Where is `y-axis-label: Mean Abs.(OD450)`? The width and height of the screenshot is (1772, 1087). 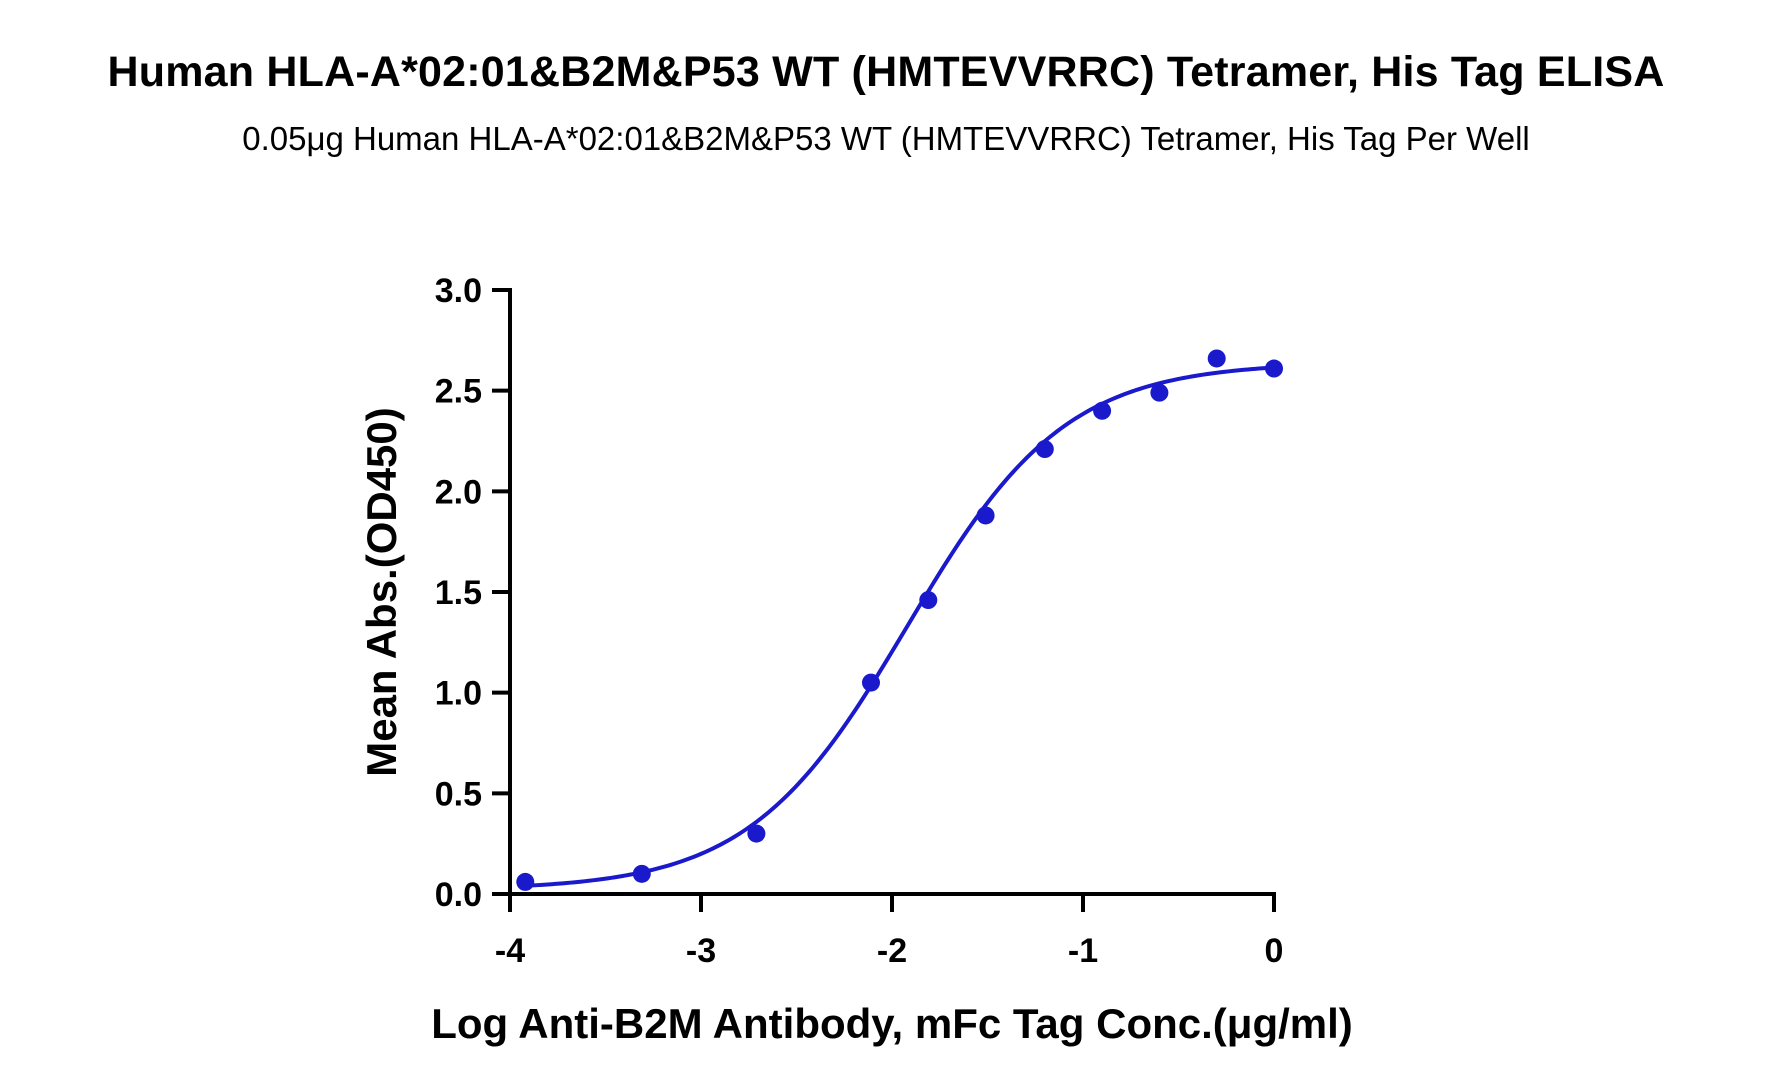 y-axis-label: Mean Abs.(OD450) is located at coordinates (381, 592).